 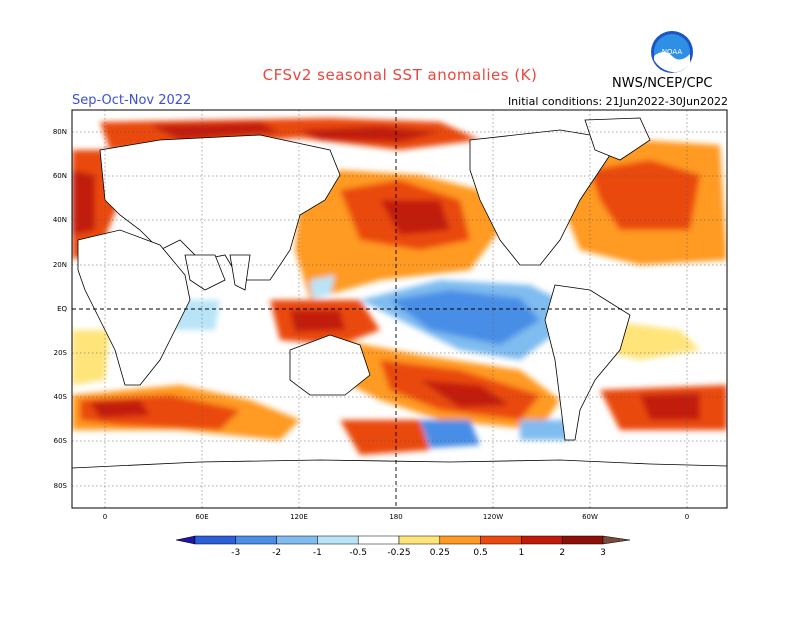 I want to click on latitude-labels: 80N 60N 40N 20N EQ 20S 40S 60S 80S, so click(x=60, y=309).